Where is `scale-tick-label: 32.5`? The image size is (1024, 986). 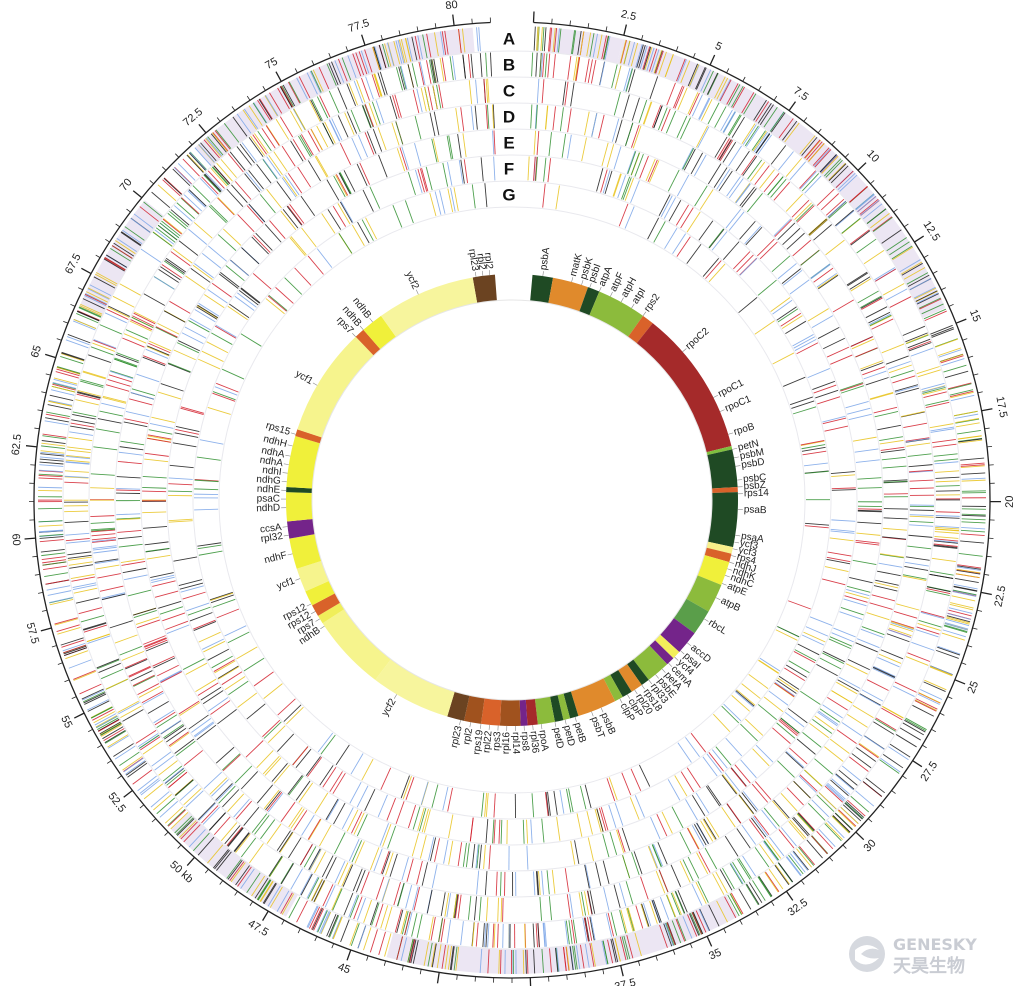 scale-tick-label: 32.5 is located at coordinates (798, 908).